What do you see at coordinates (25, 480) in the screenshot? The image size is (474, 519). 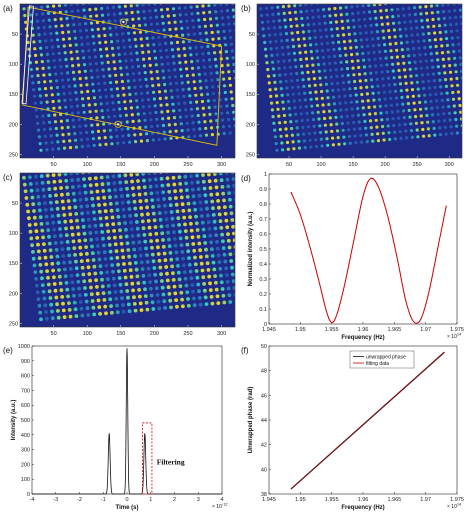 I see `y-tick-label: 100` at bounding box center [25, 480].